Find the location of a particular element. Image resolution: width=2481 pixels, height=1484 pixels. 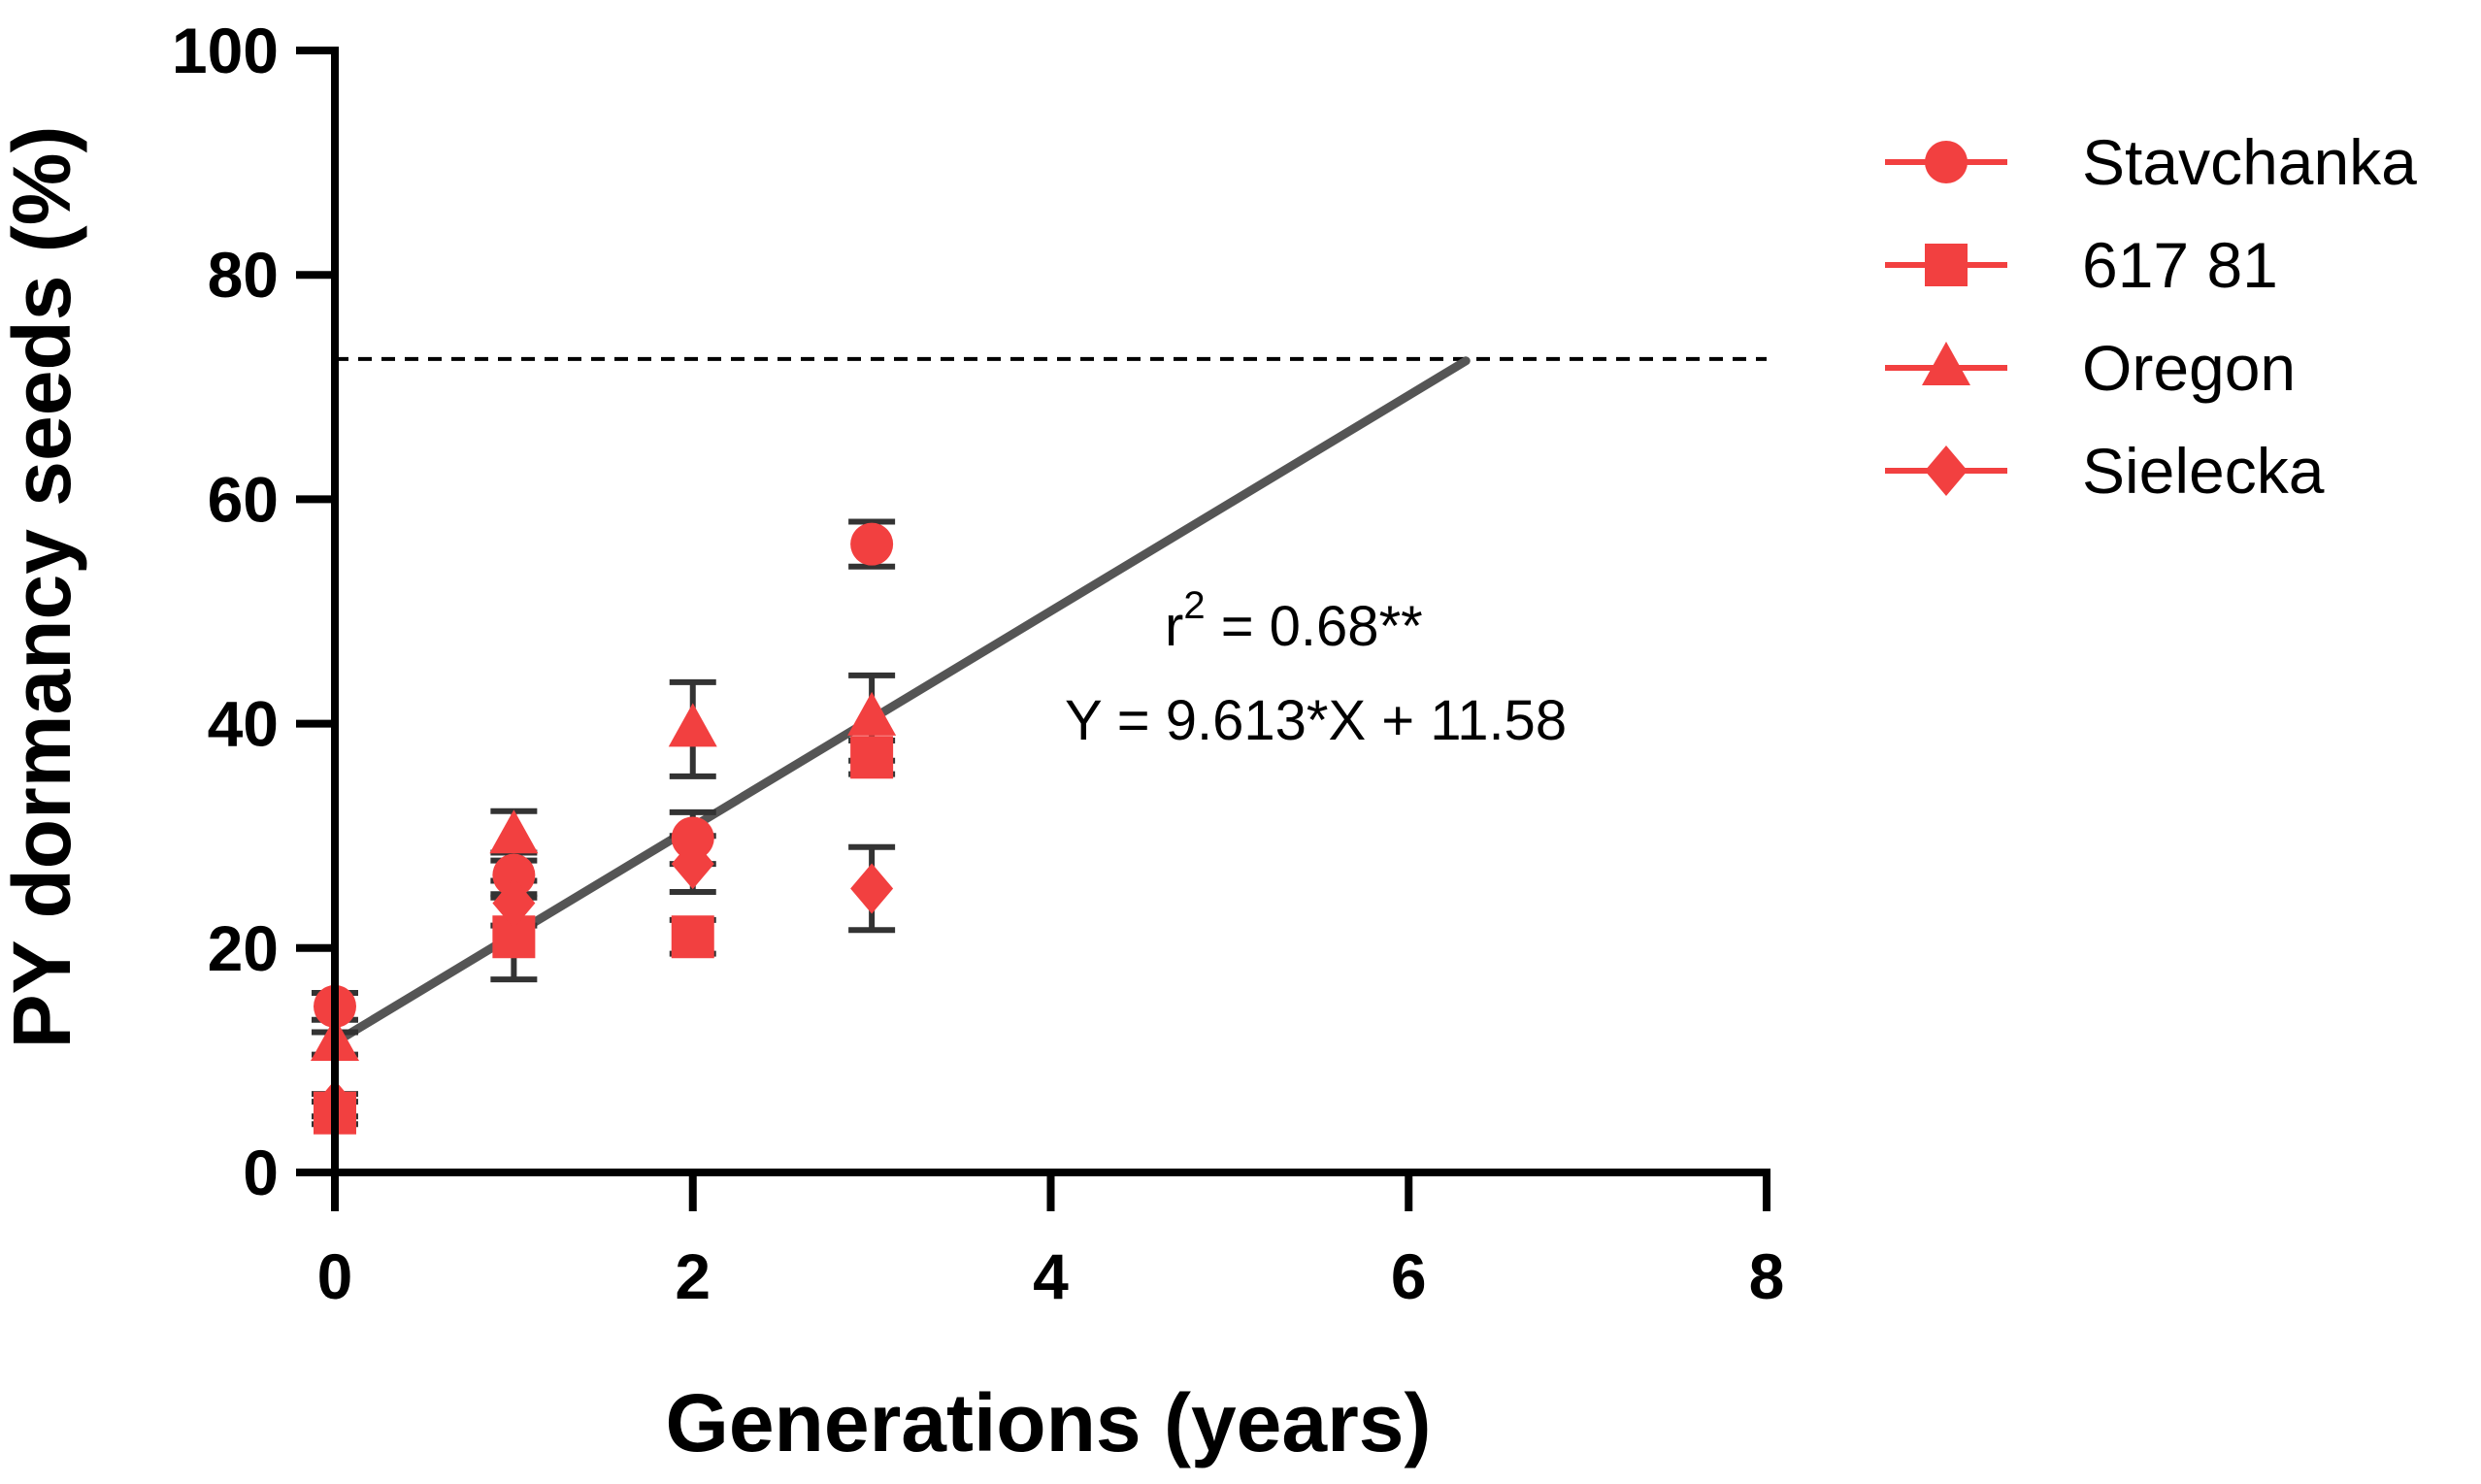

y-tick-label: 40 is located at coordinates (243, 724).